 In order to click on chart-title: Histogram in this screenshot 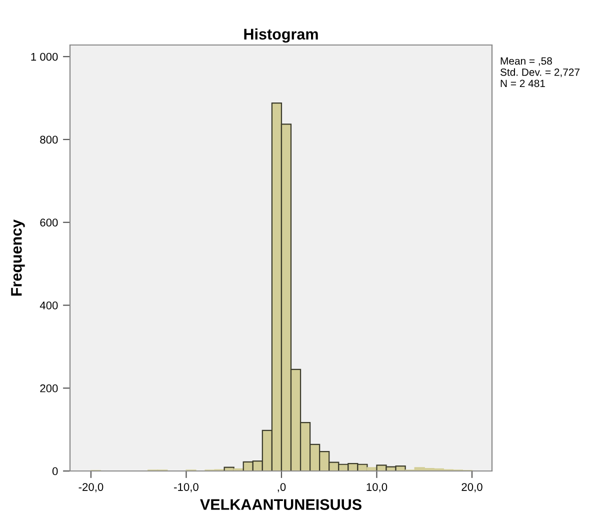, I will do `click(281, 35)`.